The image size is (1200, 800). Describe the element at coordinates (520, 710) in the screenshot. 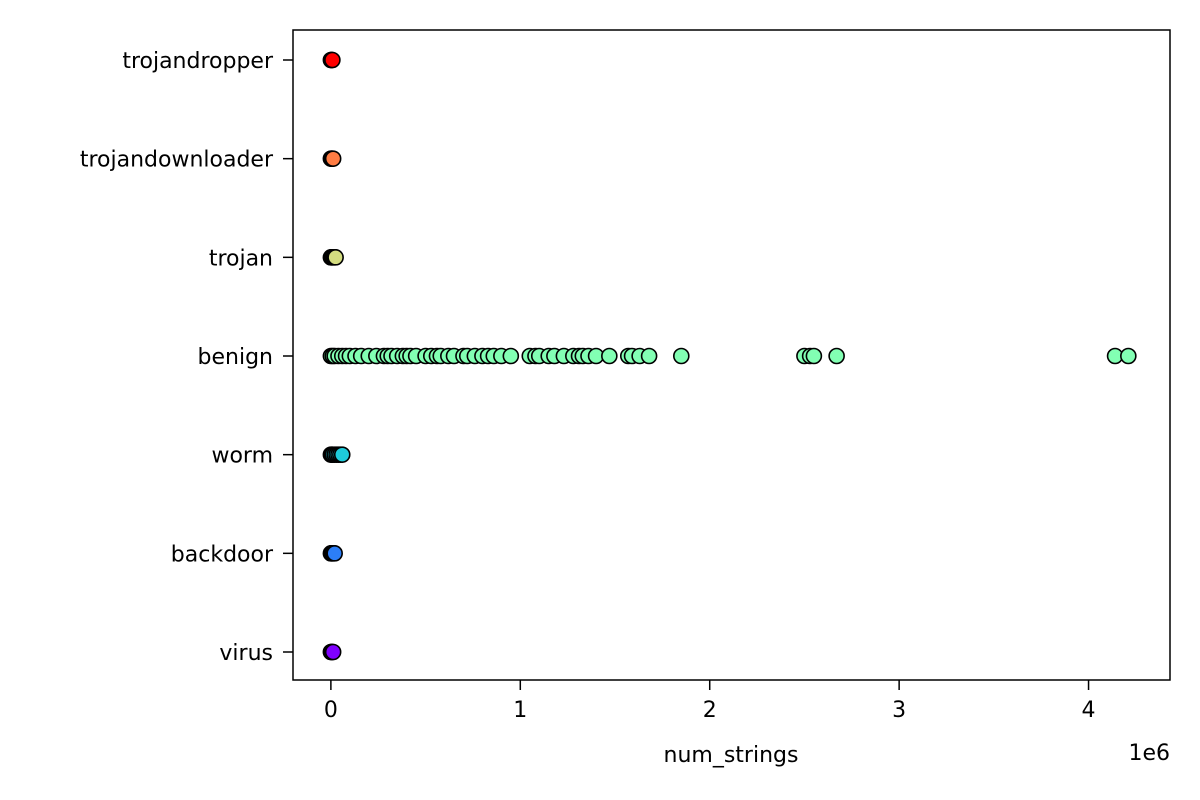

I see `x-tick-label: 1` at that location.